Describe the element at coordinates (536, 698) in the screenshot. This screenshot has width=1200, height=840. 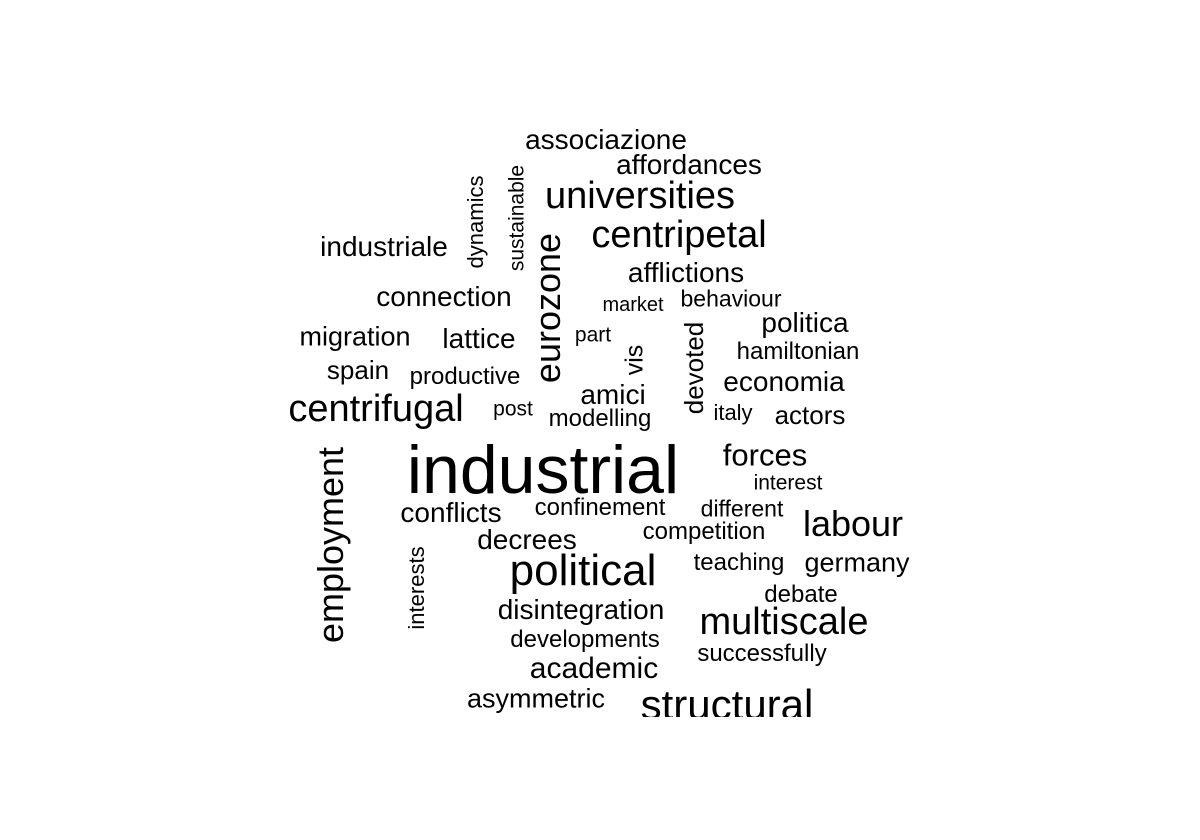
I see `word-asymmetric: asymmetric` at that location.